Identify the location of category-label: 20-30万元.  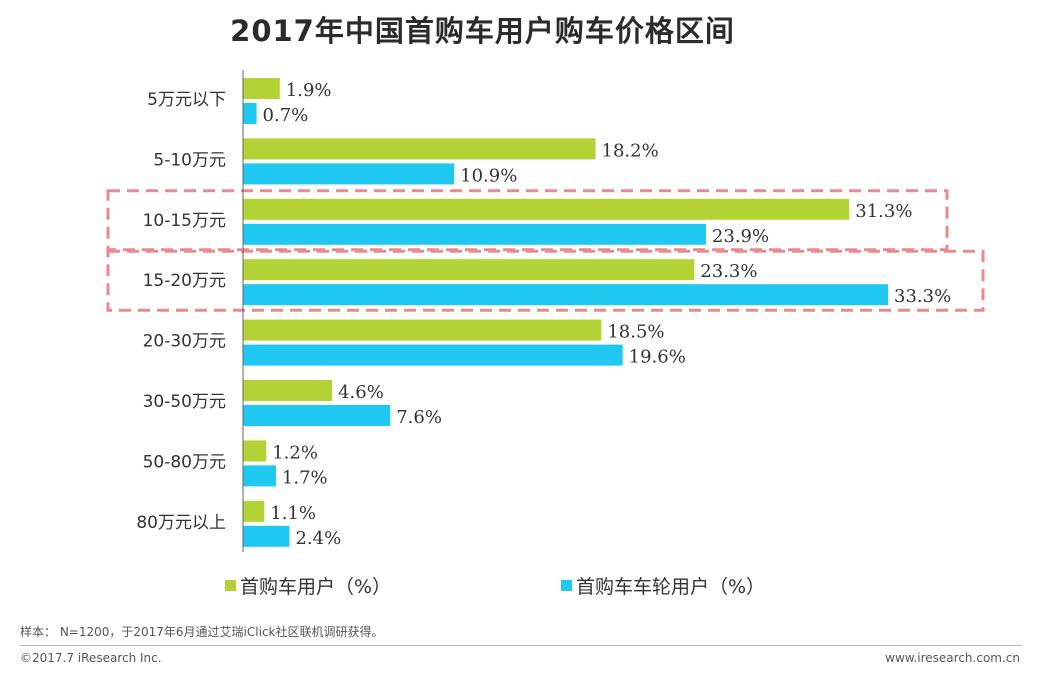
(184, 342).